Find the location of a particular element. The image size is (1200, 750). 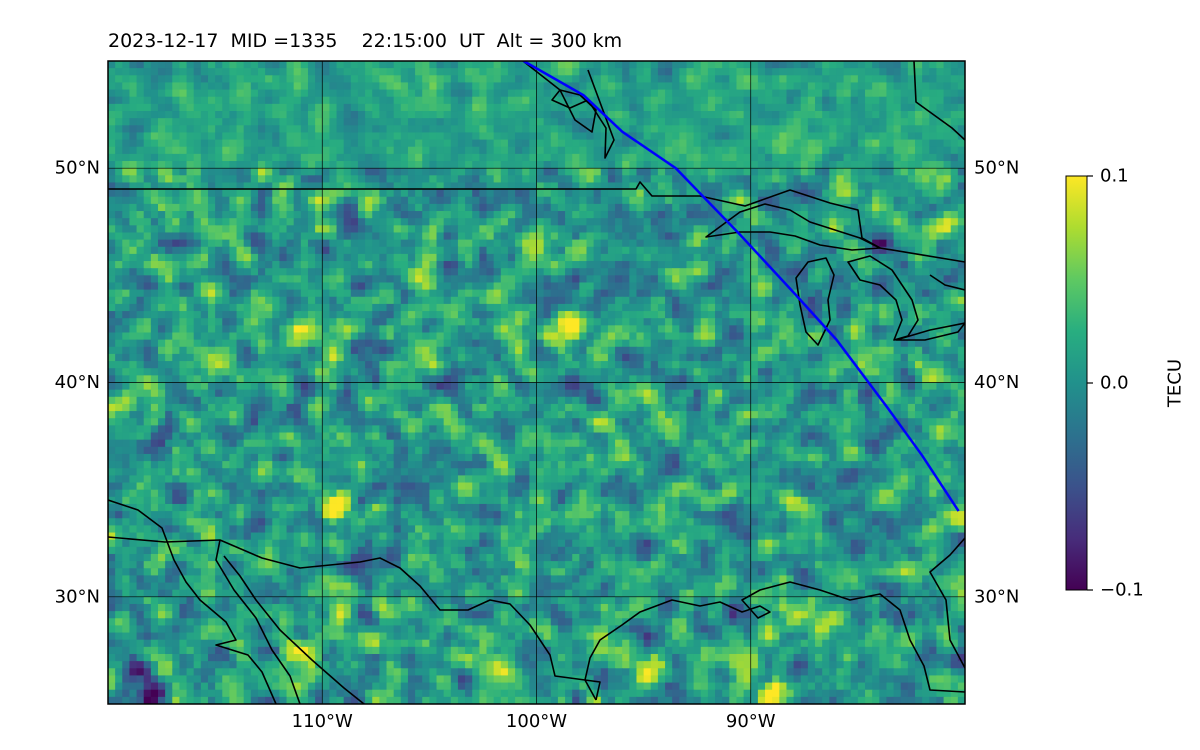

colorbar-label: TECU is located at coordinates (1175, 383).